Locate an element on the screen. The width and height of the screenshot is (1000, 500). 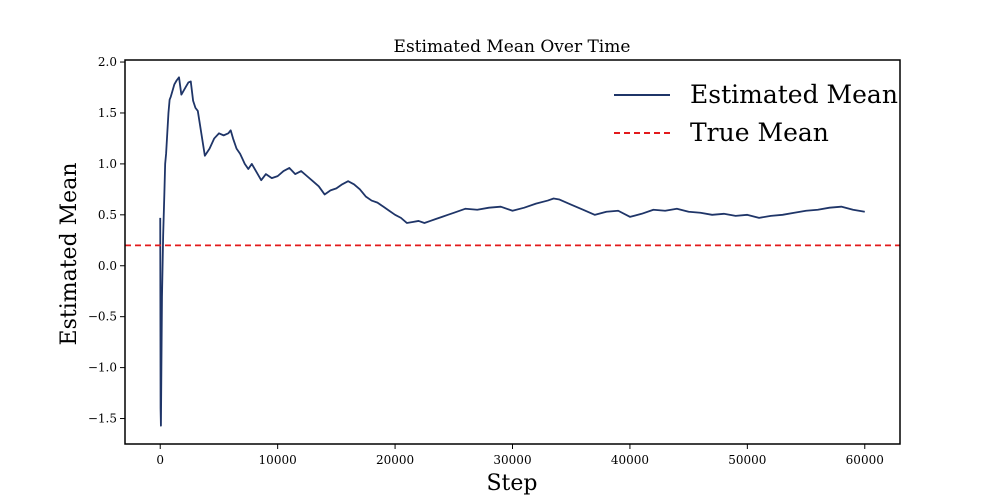
y-axis-title: Estimated Mean is located at coordinates (69, 254).